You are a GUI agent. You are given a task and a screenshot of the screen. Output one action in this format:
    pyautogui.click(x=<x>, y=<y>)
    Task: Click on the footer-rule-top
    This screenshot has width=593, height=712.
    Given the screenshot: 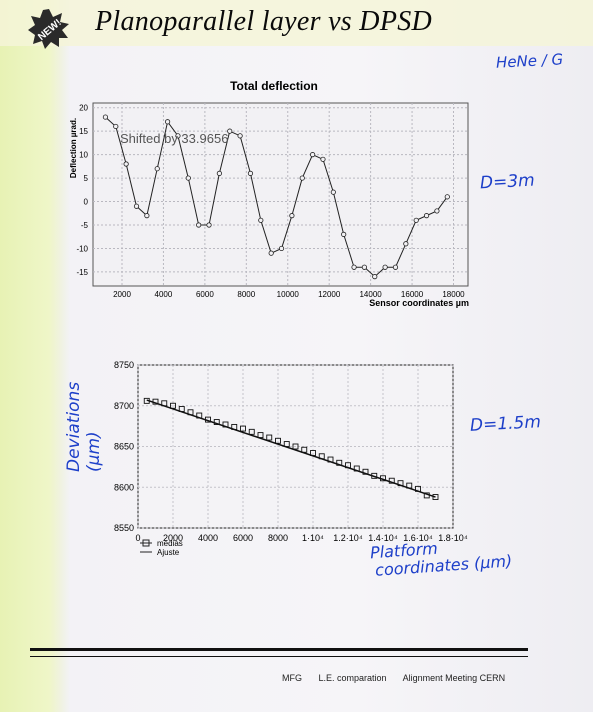 What is the action you would take?
    pyautogui.click(x=279, y=649)
    